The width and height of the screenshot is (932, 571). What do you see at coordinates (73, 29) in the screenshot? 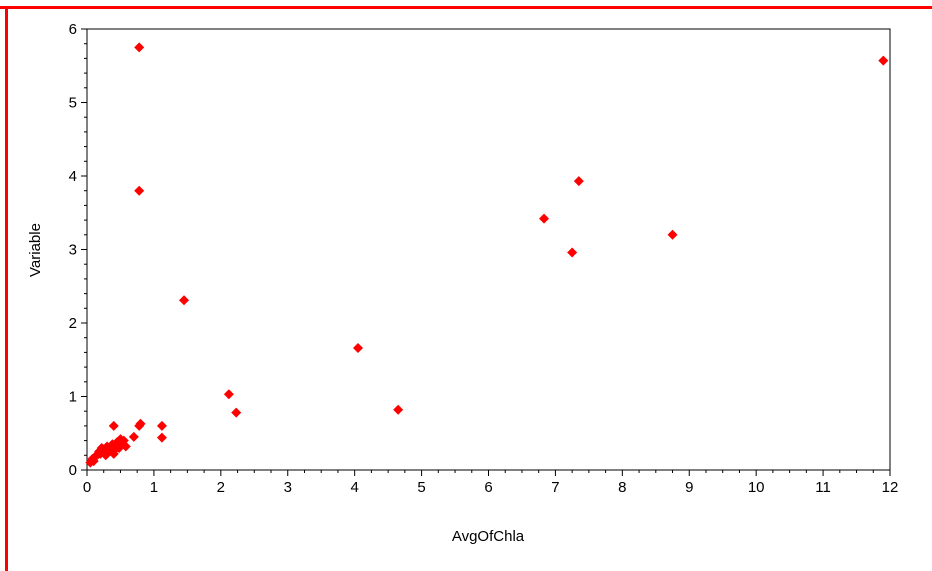
I see `y-tick-label: 6` at bounding box center [73, 29].